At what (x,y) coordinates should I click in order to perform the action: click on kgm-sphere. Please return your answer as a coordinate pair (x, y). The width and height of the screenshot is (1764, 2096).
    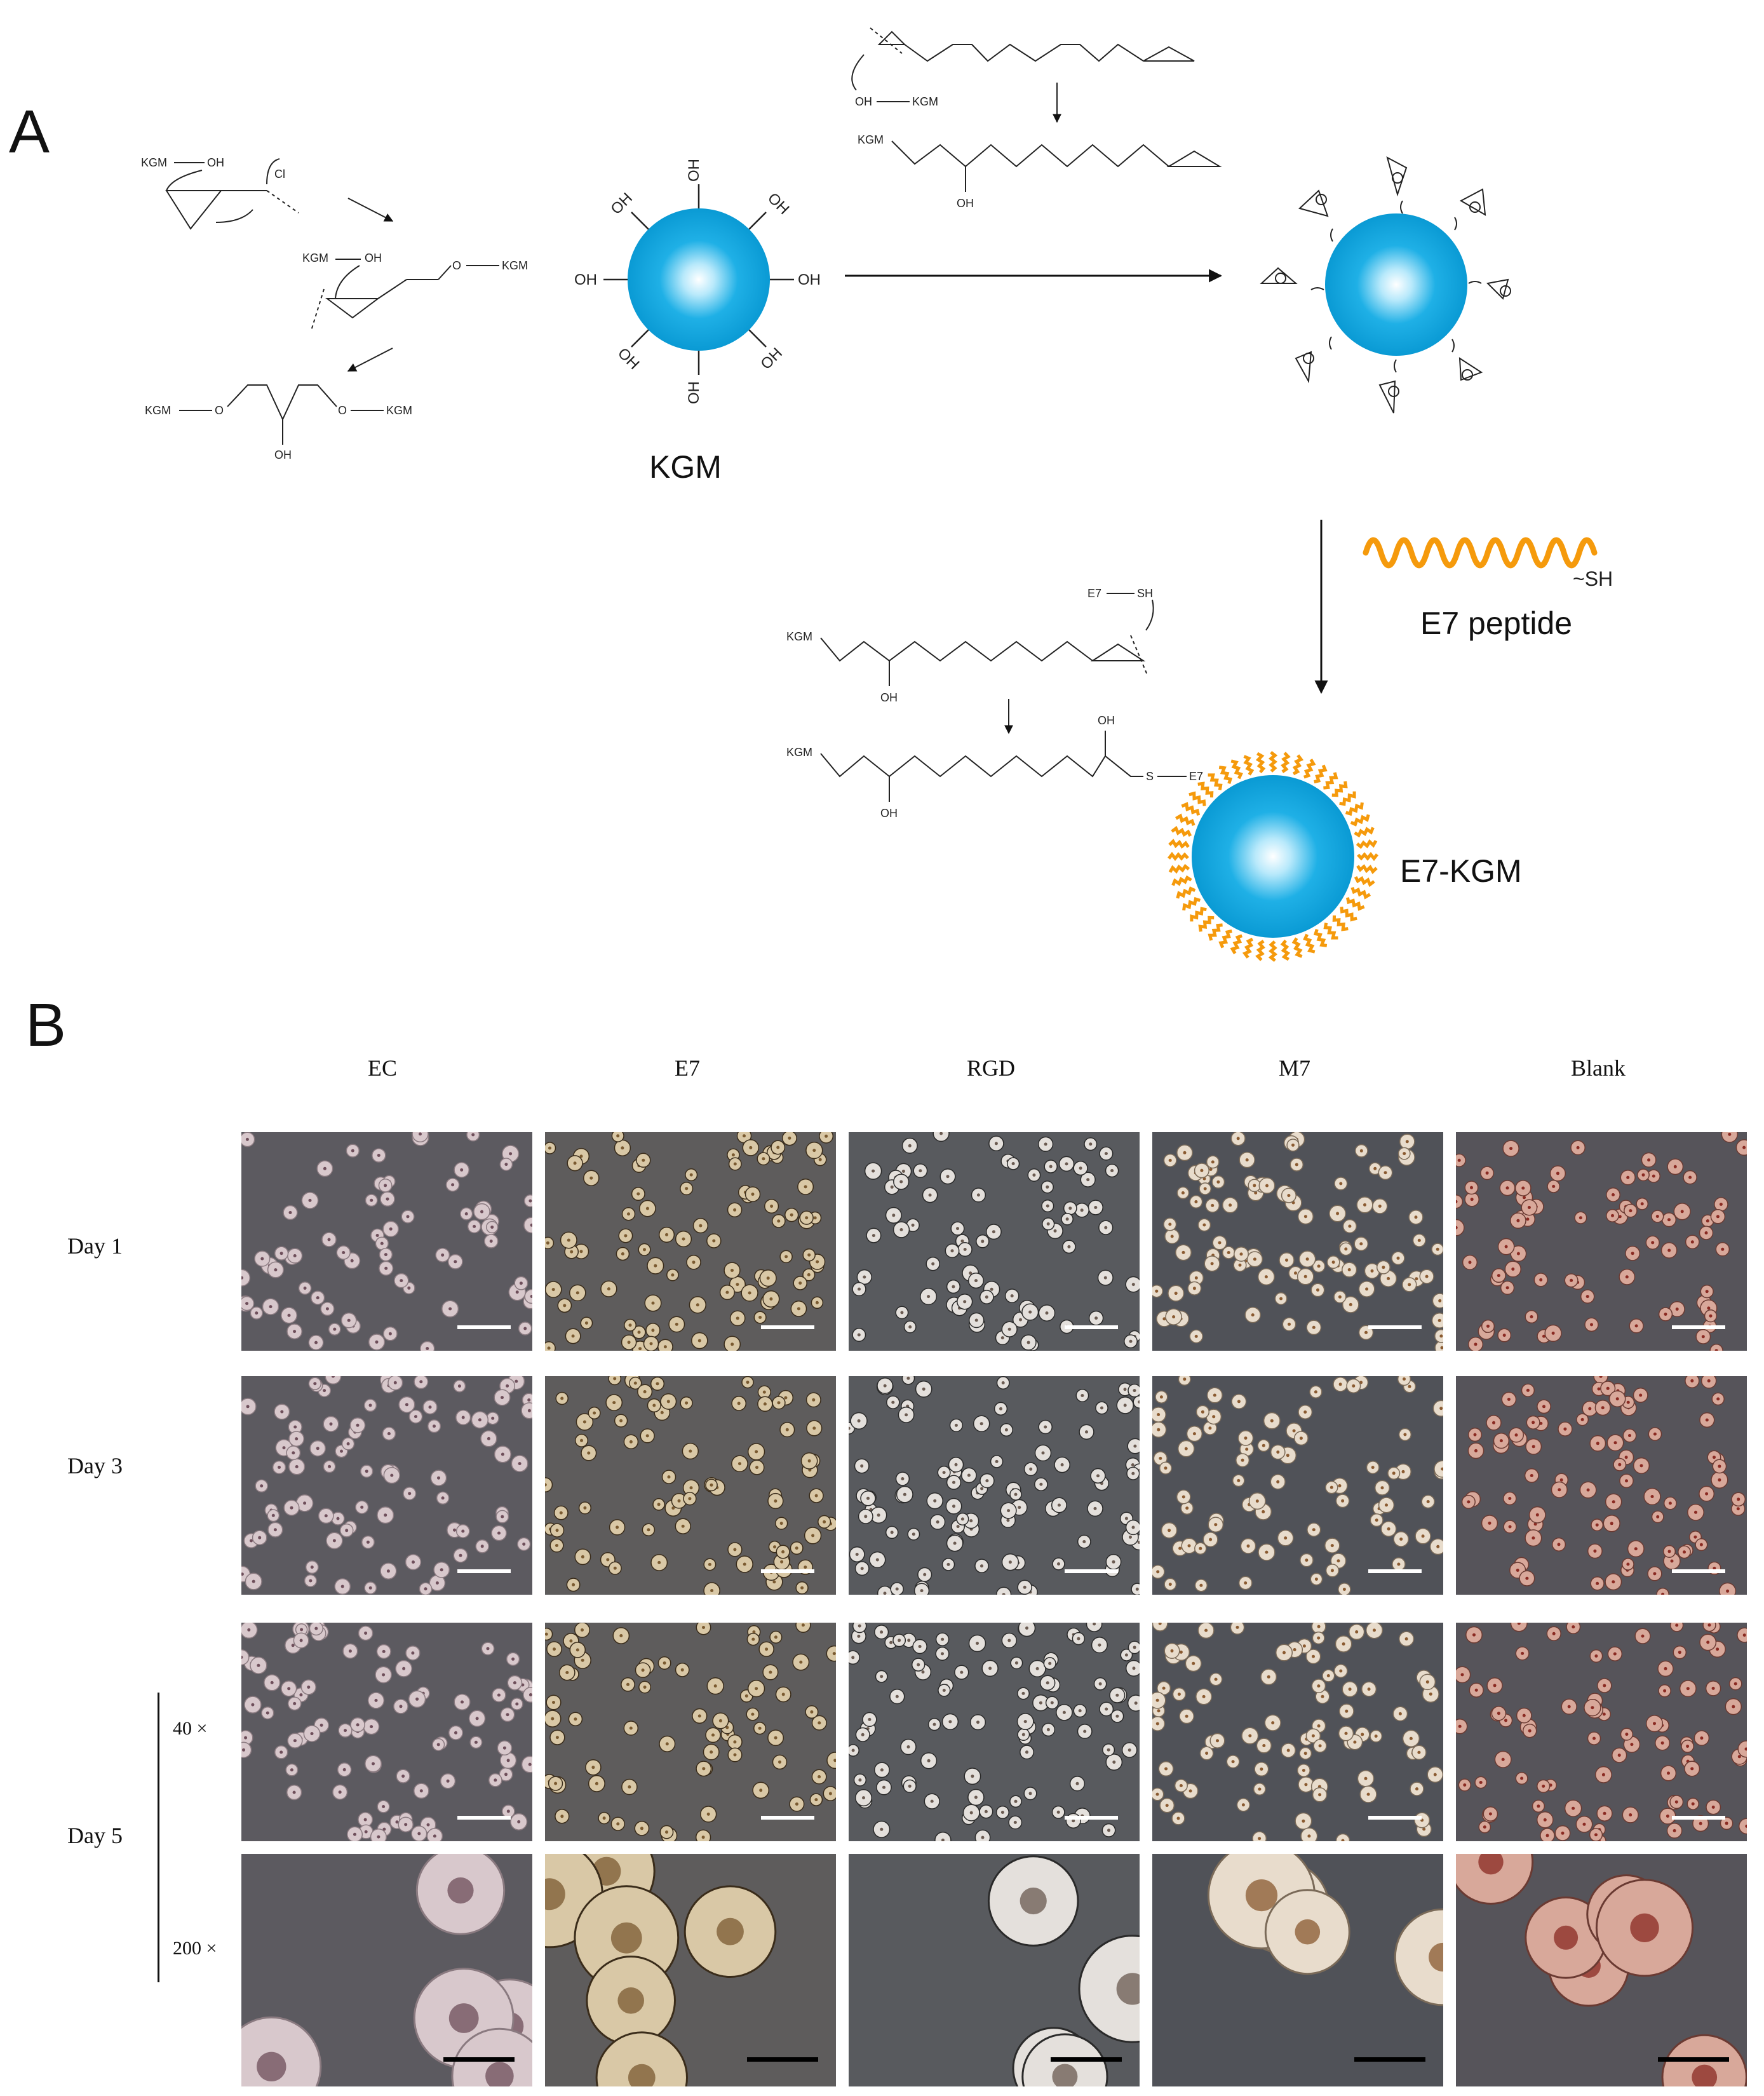
    Looking at the image, I should click on (699, 279).